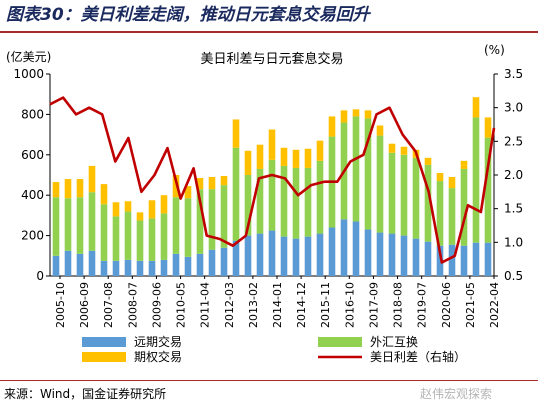  Describe the element at coordinates (28, 56) in the screenshot. I see `left-axis-unit: (亿美元)` at that location.